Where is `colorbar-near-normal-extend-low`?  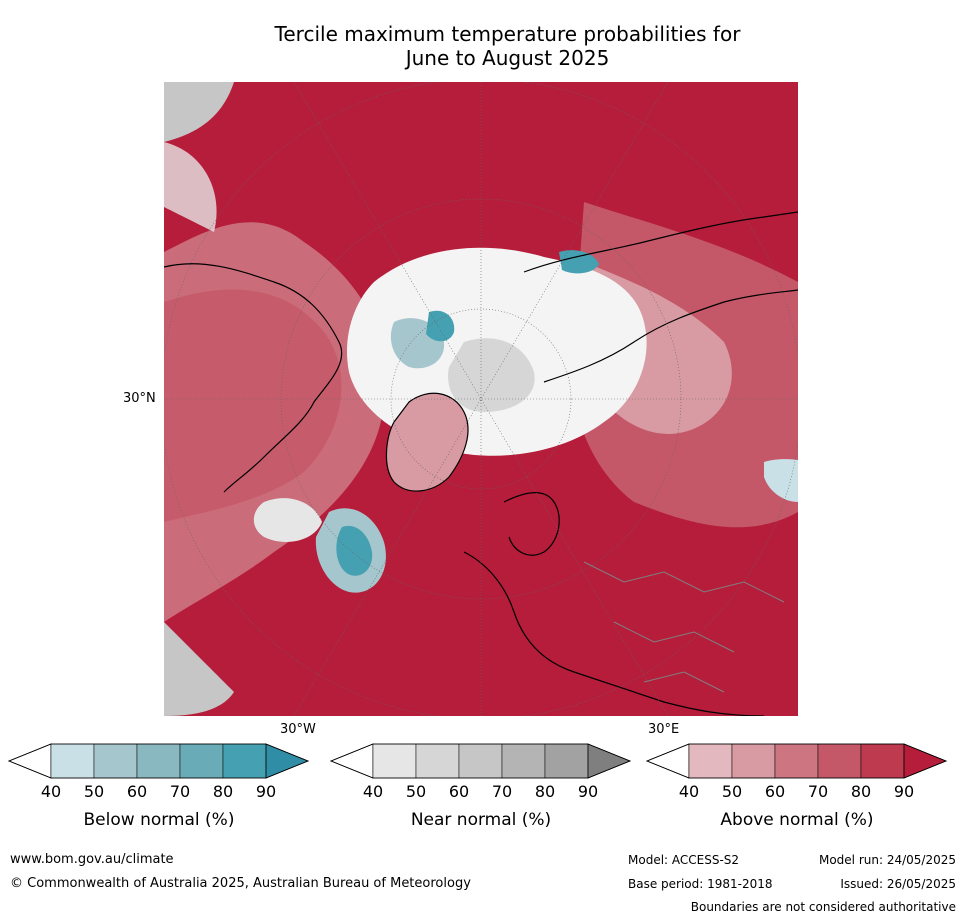 colorbar-near-normal-extend-low is located at coordinates (351, 761).